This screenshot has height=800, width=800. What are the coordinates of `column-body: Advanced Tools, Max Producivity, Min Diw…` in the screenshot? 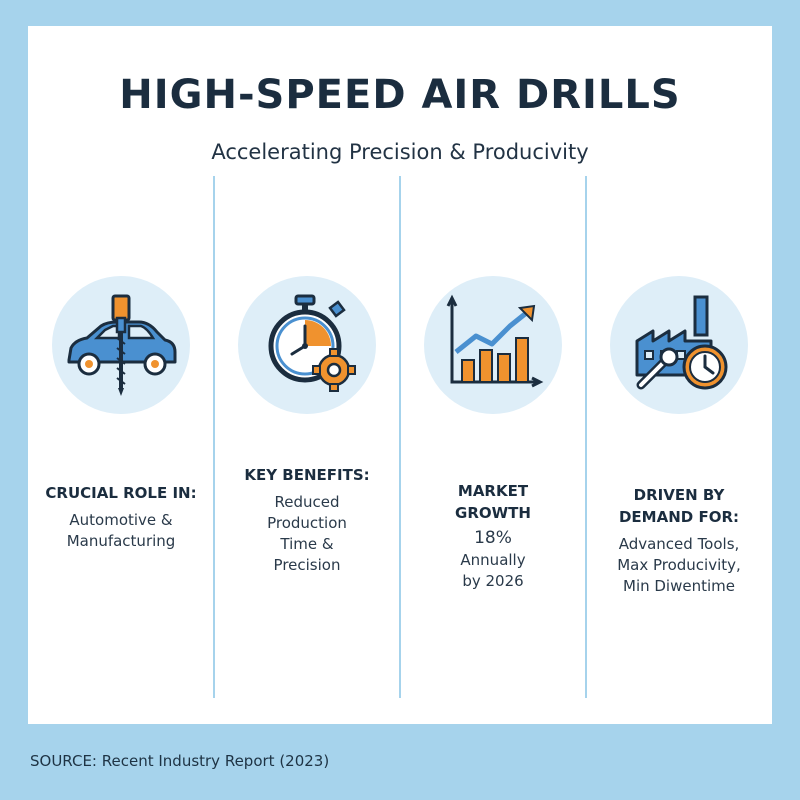 It's located at (679, 565).